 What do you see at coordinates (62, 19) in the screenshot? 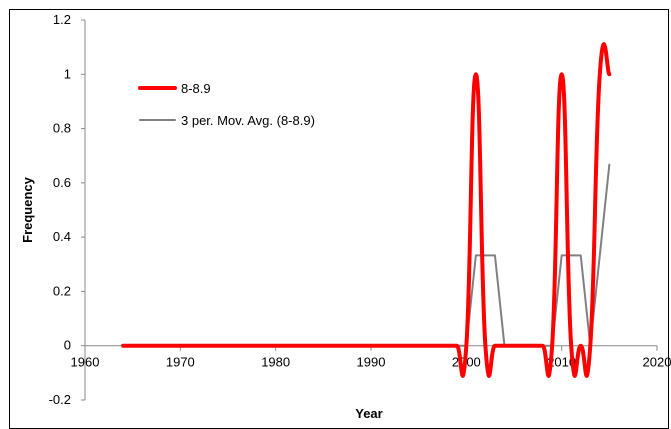
I see `y-tick-label: 1.2` at bounding box center [62, 19].